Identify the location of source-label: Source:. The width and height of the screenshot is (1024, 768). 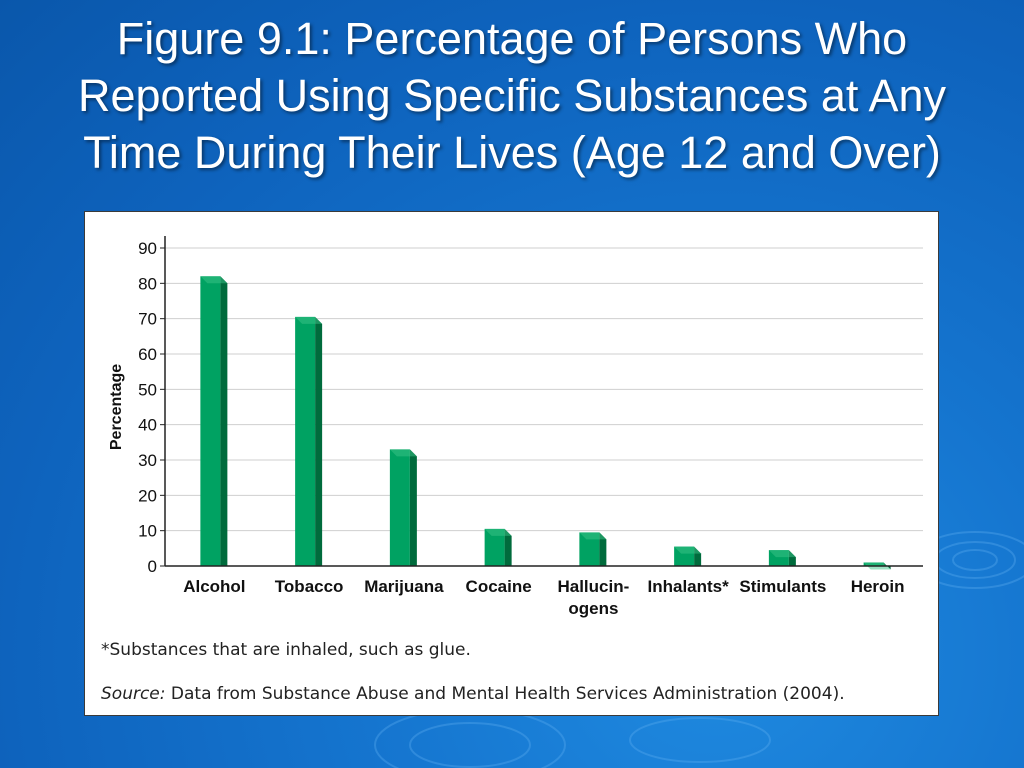
(133, 694).